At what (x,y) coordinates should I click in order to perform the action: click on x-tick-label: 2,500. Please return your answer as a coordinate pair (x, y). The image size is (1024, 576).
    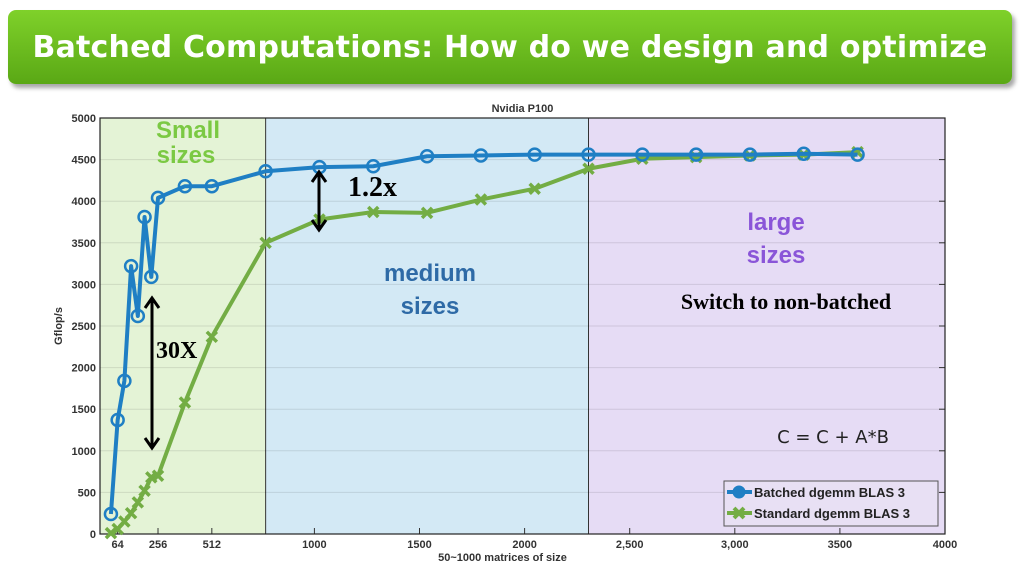
    Looking at the image, I should click on (630, 545).